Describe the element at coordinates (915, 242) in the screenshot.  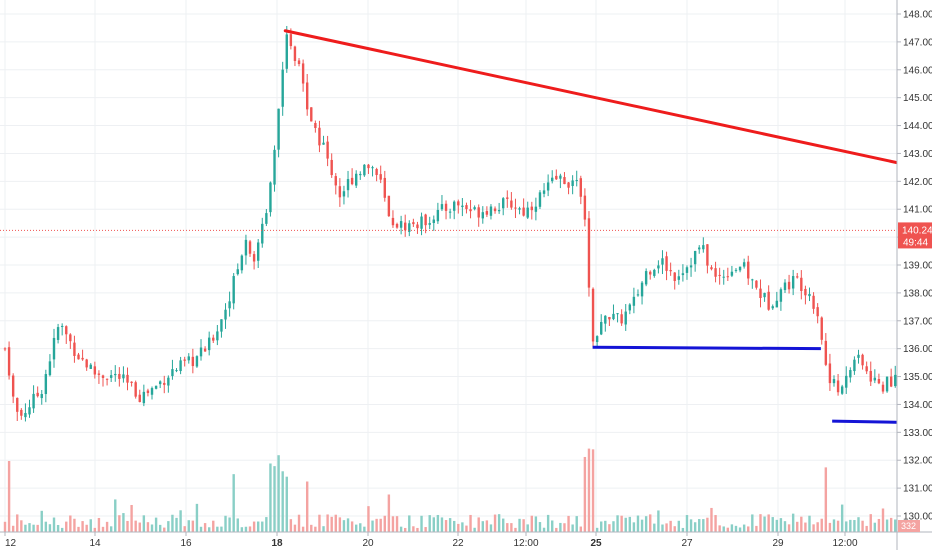
I see `countdown-label: 49:44` at that location.